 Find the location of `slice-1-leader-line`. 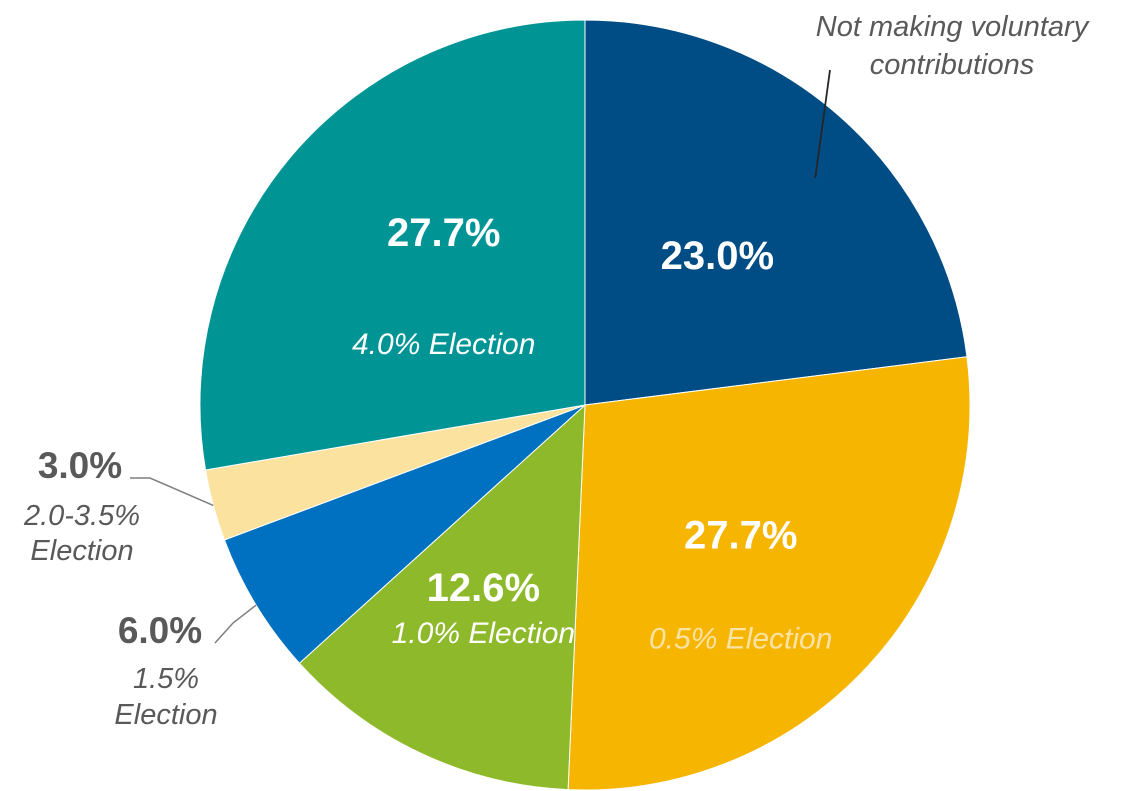

slice-1-leader-line is located at coordinates (822, 124).